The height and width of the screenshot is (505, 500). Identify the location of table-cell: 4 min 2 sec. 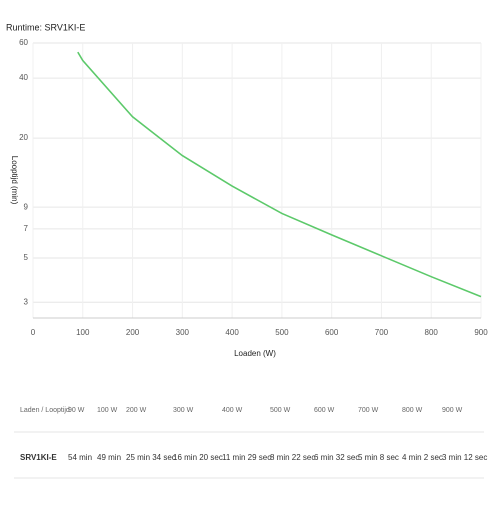
(422, 457).